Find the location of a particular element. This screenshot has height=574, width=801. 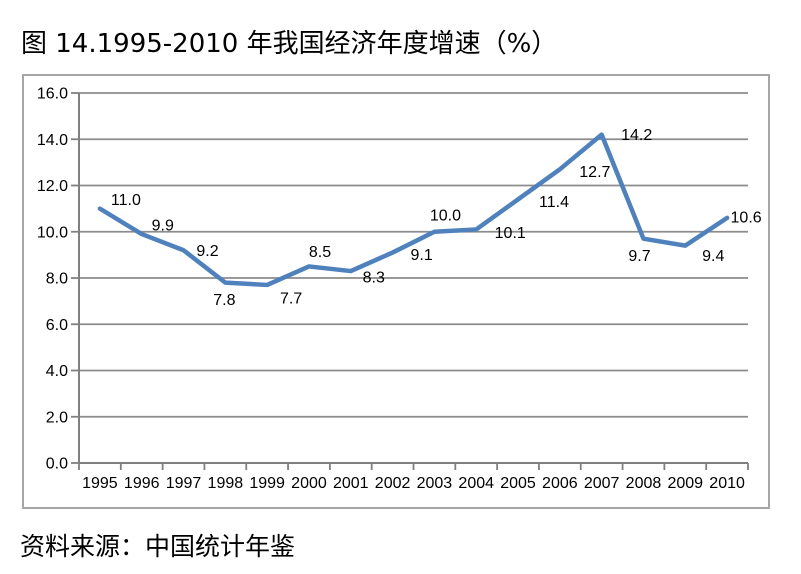

y-tick-label: 16.0 is located at coordinates (52, 94).